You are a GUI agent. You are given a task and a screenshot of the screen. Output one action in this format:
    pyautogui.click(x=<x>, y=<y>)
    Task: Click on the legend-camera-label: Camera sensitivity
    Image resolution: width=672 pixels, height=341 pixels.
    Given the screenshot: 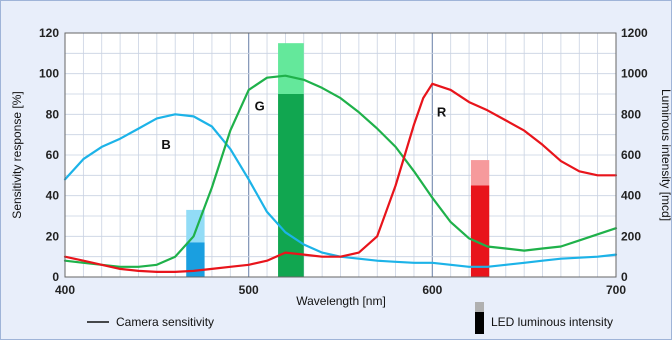 What is the action you would take?
    pyautogui.click(x=165, y=322)
    